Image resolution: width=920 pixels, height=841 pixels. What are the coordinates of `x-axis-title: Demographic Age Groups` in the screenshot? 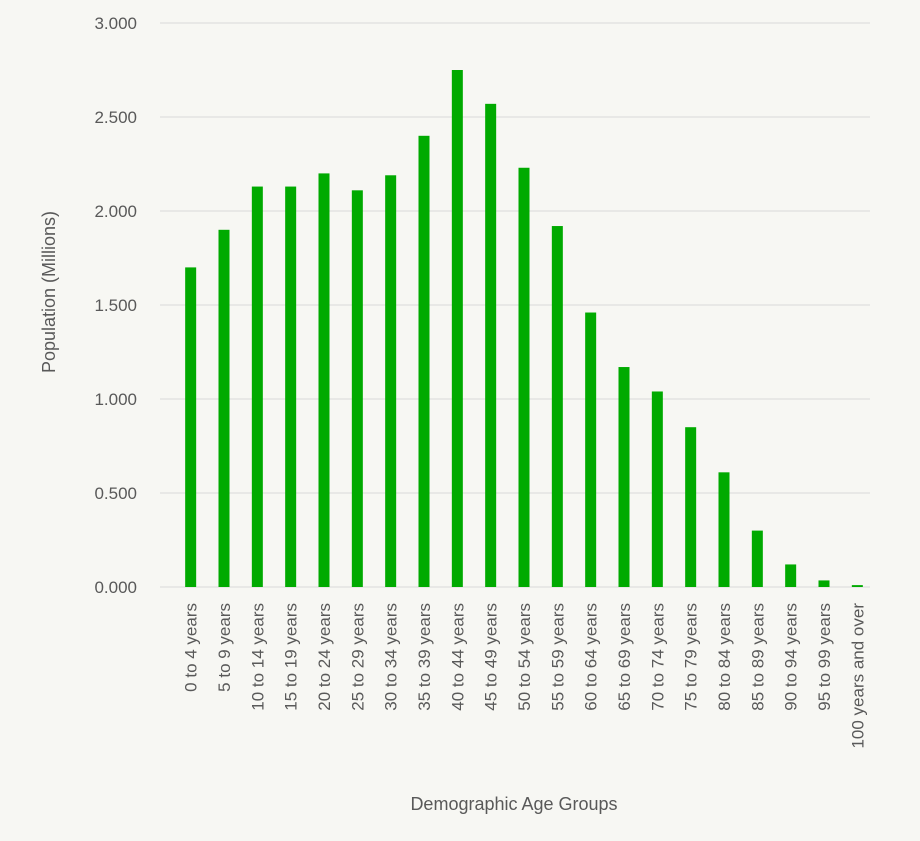 It's located at (513, 804).